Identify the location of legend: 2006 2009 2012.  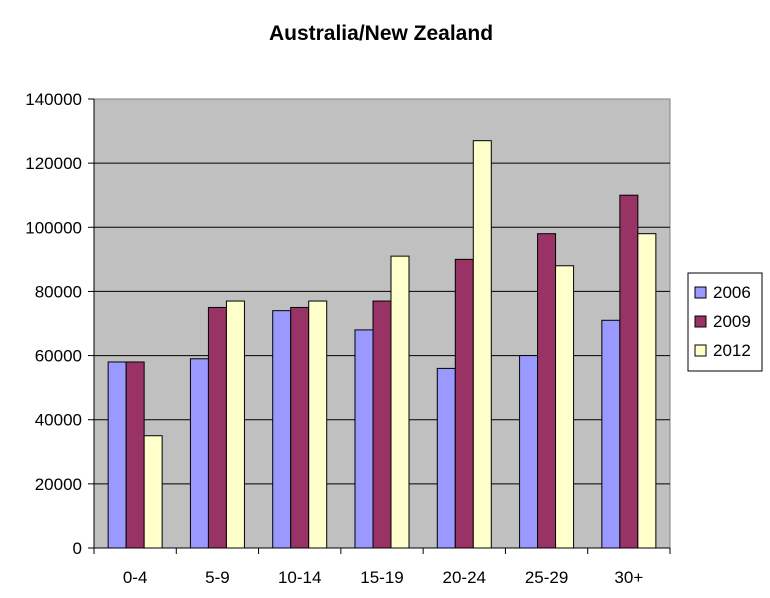
(725, 322).